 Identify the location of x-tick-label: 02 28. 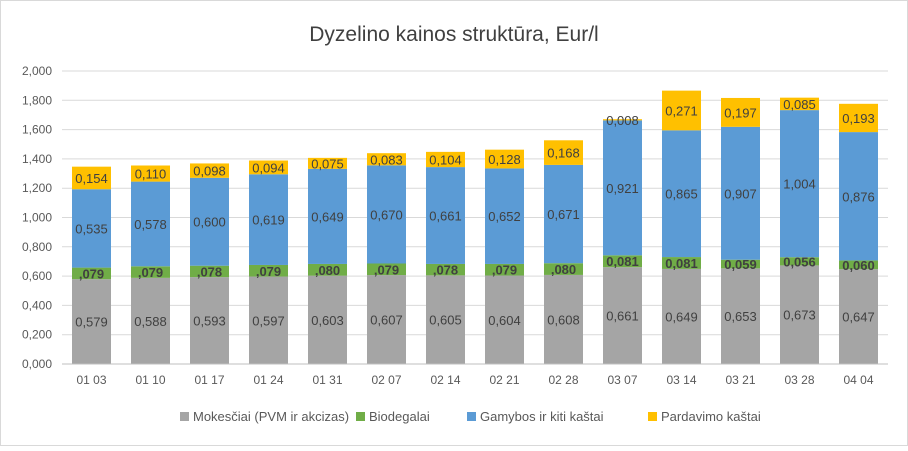
(563, 380).